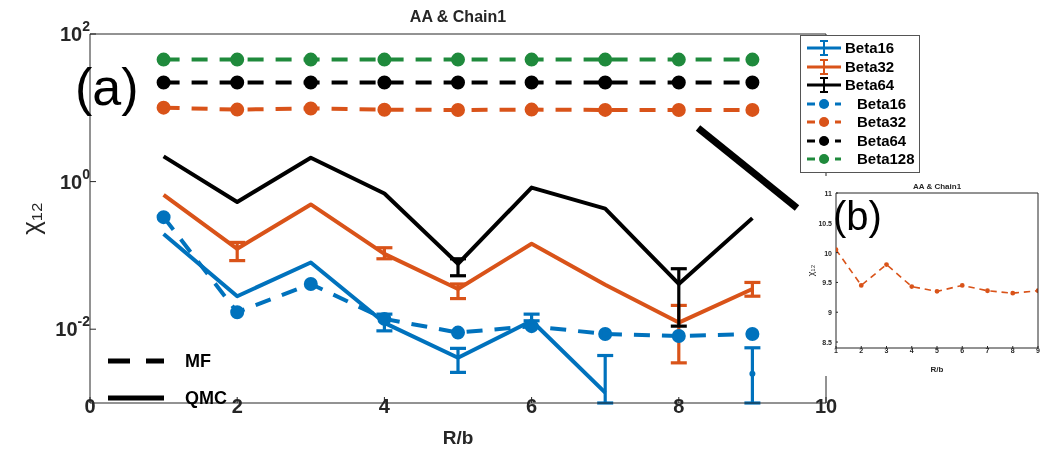  What do you see at coordinates (679, 406) in the screenshot?
I see `x-tick-label: 8` at bounding box center [679, 406].